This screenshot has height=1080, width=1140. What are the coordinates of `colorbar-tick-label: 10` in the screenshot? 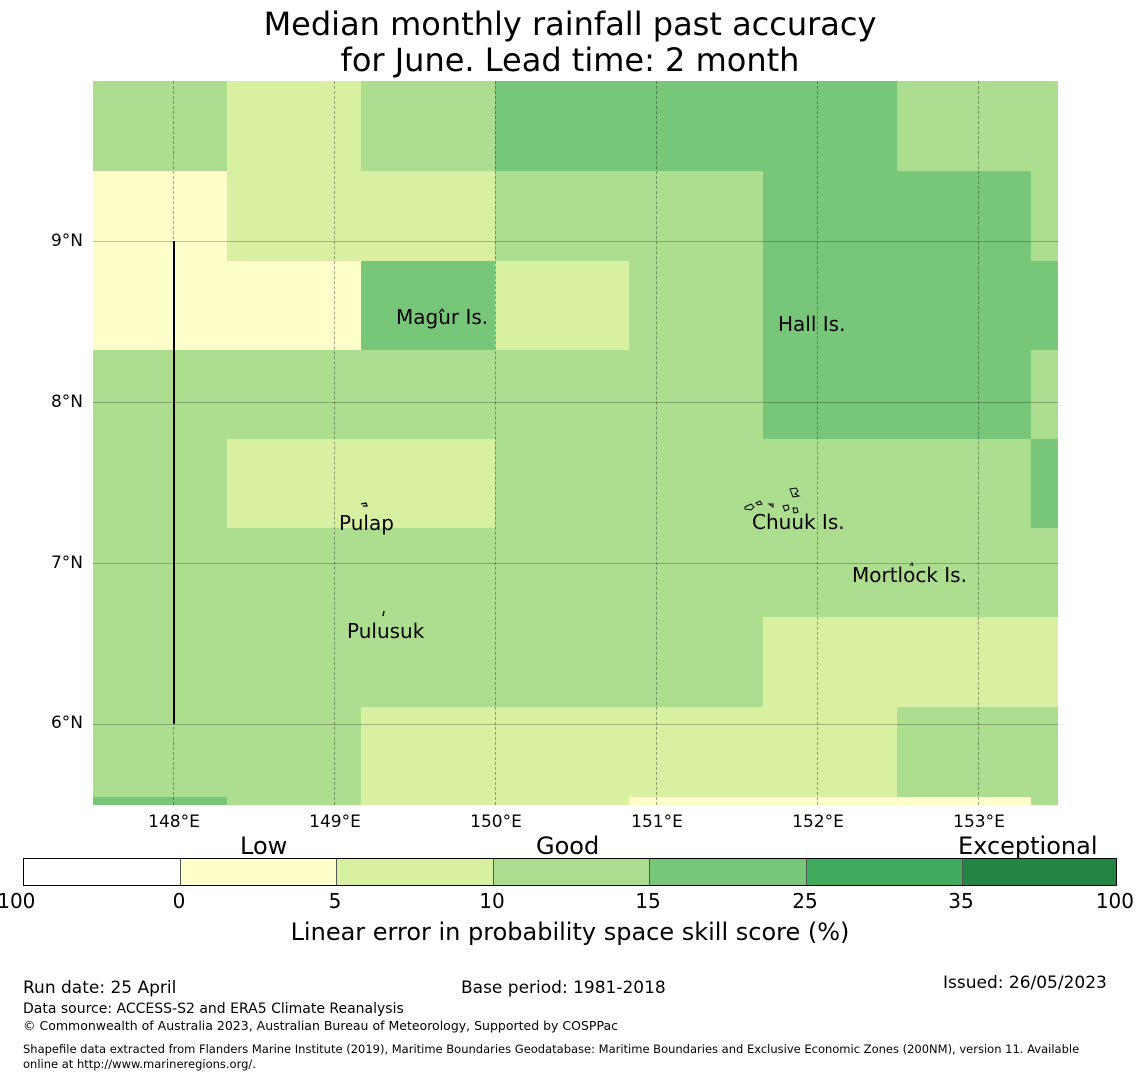 It's located at (492, 901).